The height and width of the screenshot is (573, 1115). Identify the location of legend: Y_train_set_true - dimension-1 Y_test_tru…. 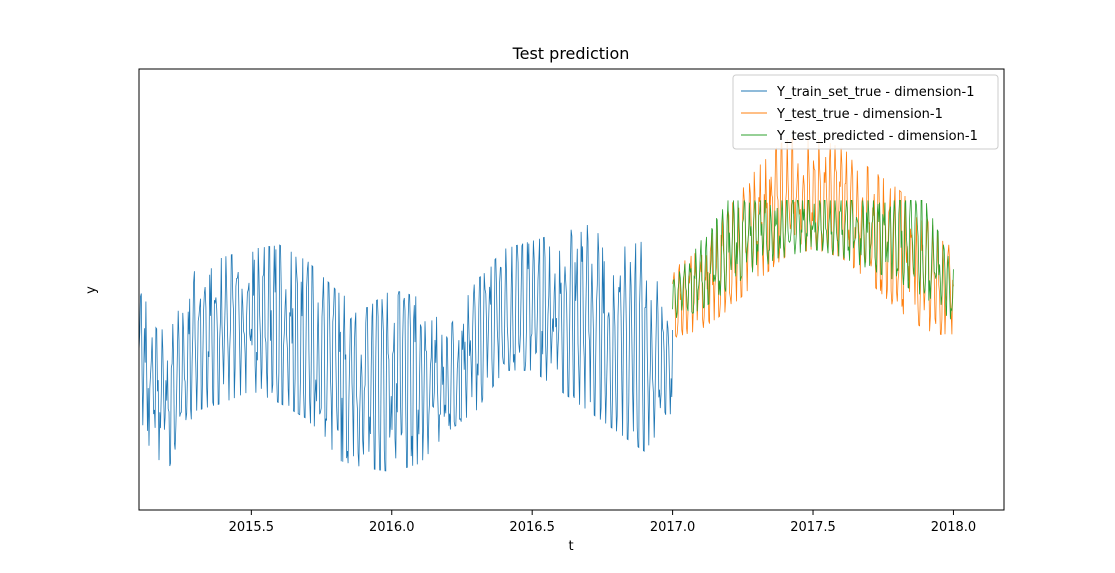
(865, 112).